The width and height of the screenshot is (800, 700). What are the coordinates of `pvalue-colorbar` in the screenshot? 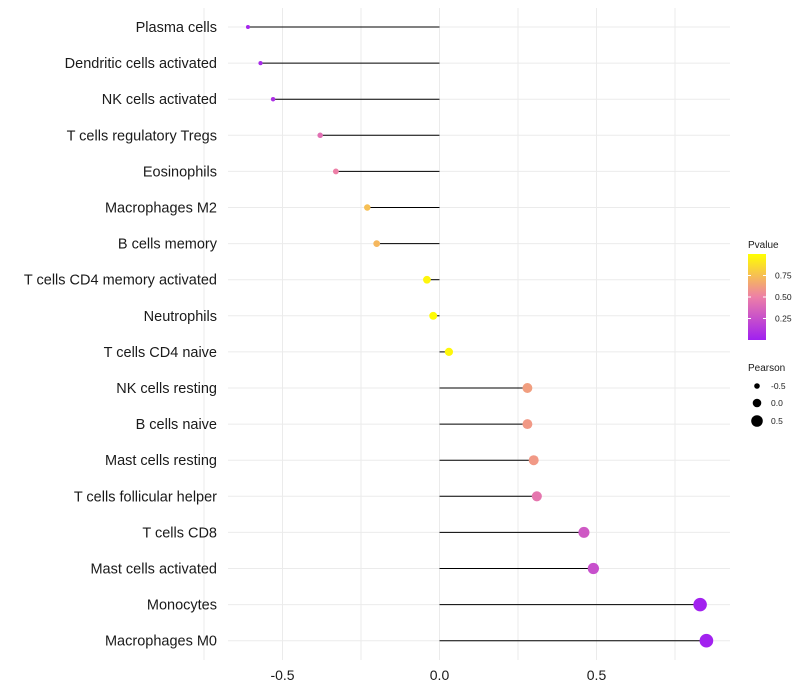 It's located at (757, 297).